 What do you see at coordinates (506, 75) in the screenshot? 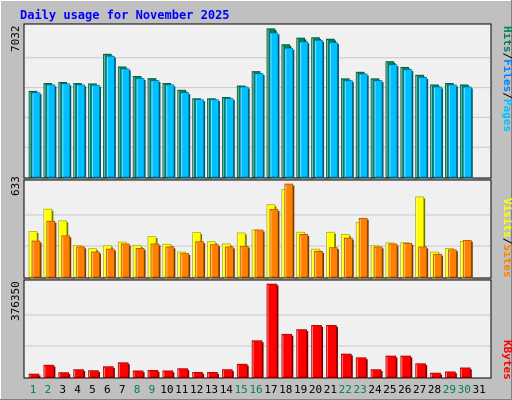
I see `legend-label-files: Files` at bounding box center [506, 75].